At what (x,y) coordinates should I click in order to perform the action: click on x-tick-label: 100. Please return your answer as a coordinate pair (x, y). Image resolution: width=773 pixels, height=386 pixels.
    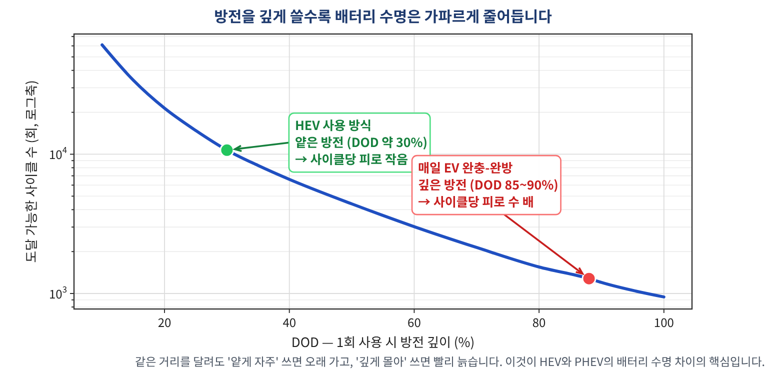
    Looking at the image, I should click on (664, 322).